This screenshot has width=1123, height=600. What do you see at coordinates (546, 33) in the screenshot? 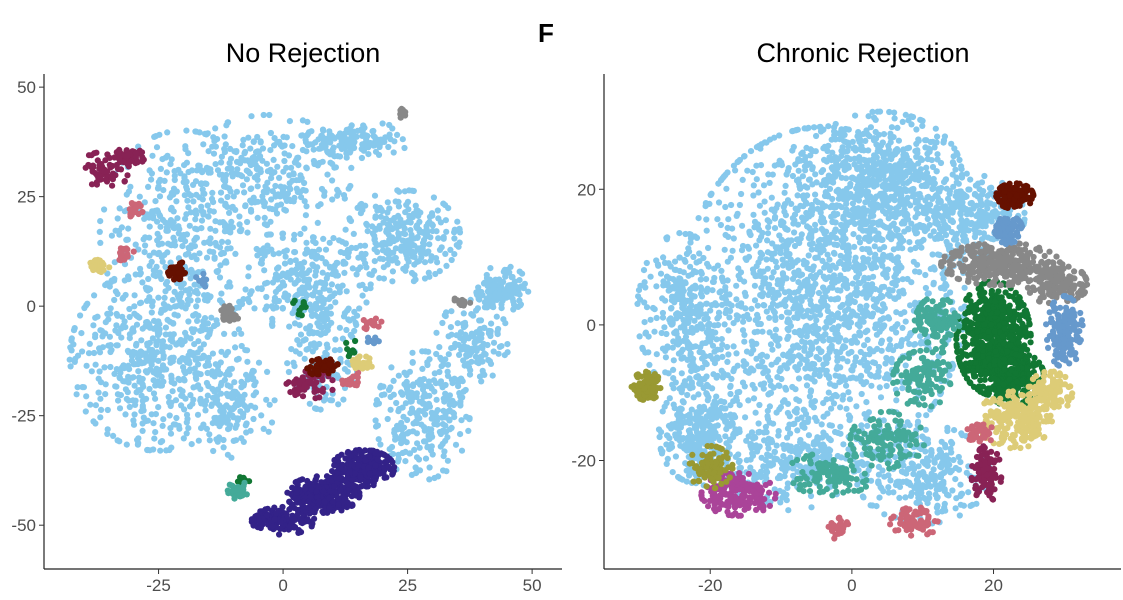
I see `panel-letter: F` at bounding box center [546, 33].